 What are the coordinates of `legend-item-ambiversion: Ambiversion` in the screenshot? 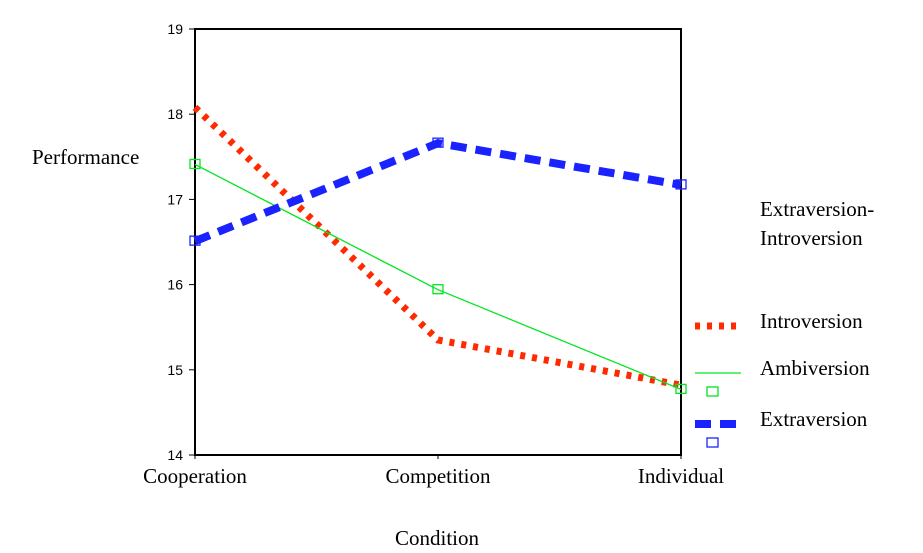 It's located at (782, 376).